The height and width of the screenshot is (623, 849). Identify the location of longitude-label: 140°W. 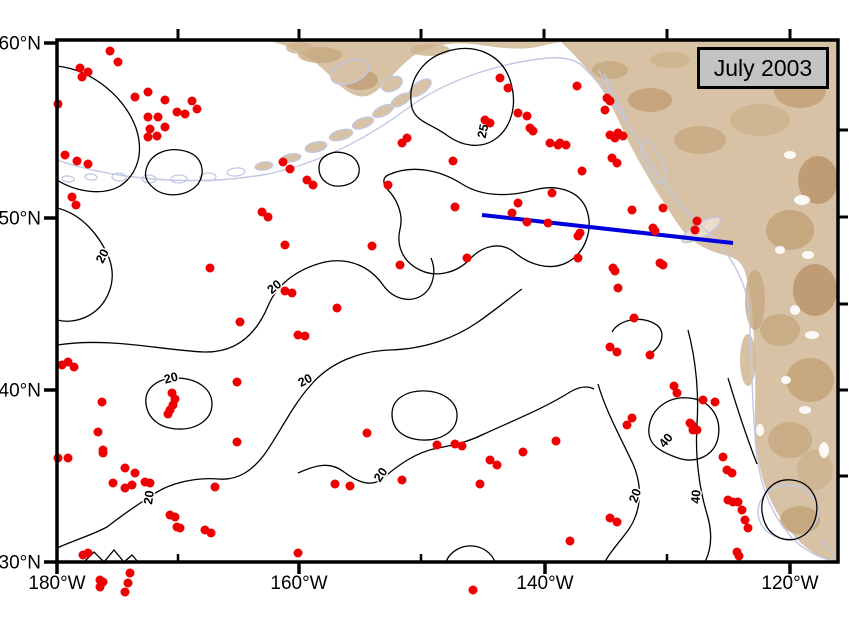
(544, 583).